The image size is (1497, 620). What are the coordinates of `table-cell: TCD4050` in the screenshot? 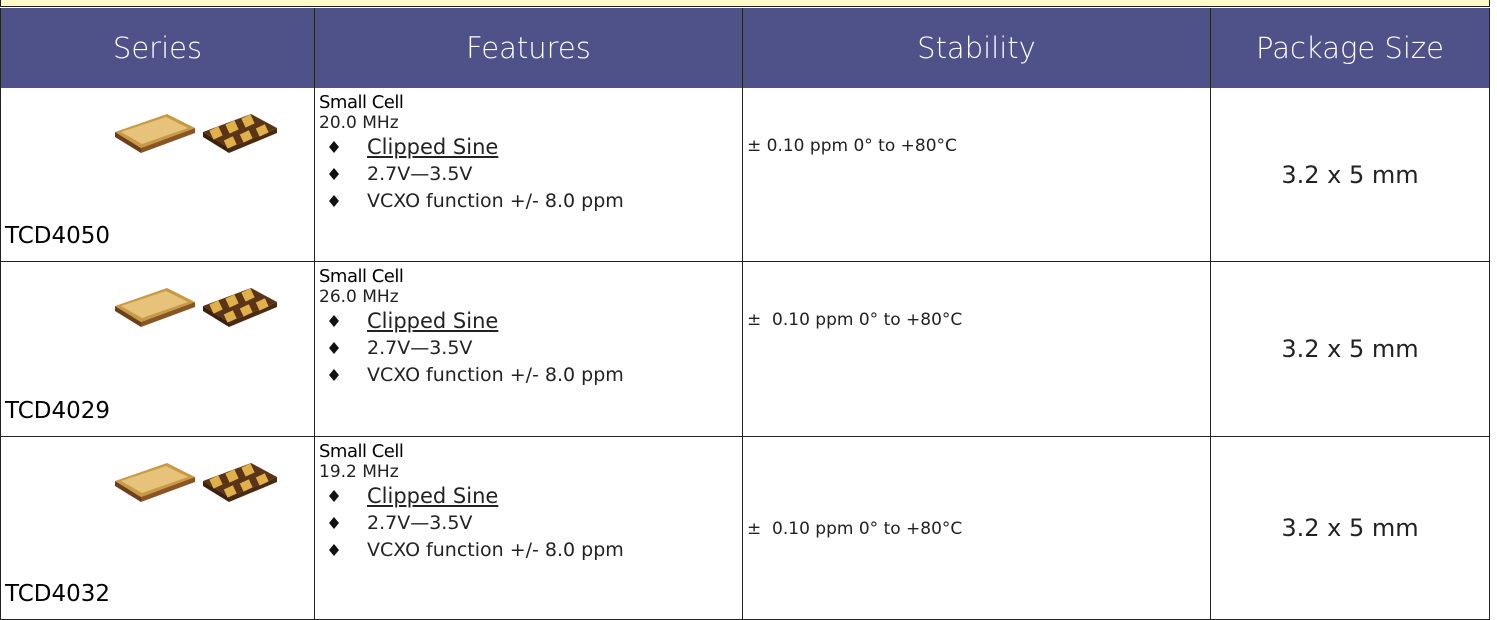 It's located at (157, 175).